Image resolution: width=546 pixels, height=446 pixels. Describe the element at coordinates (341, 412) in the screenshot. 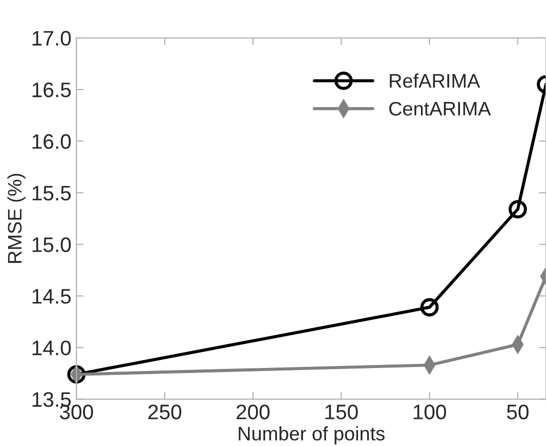

I see `x-tick-label: 150` at that location.